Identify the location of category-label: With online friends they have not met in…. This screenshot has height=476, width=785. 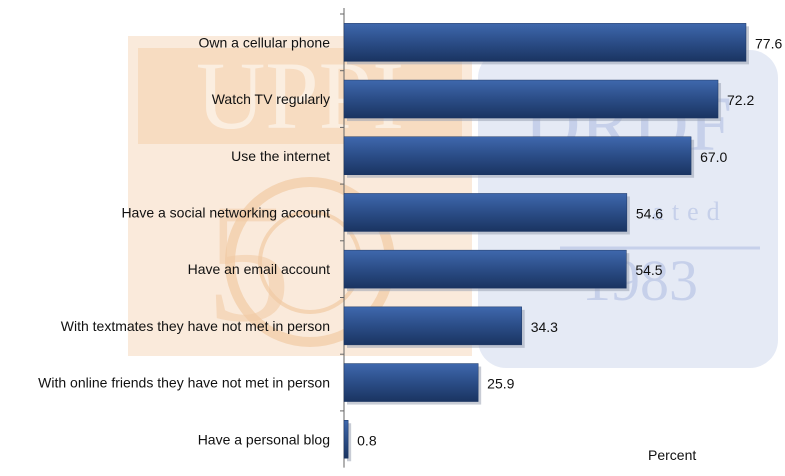
(184, 383).